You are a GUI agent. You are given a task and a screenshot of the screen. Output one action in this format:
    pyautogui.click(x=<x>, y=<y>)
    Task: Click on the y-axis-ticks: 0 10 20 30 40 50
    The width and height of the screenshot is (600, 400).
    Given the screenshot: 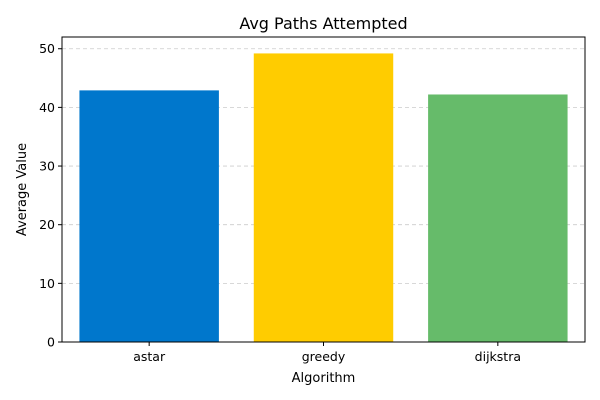 What is the action you would take?
    pyautogui.click(x=50, y=195)
    